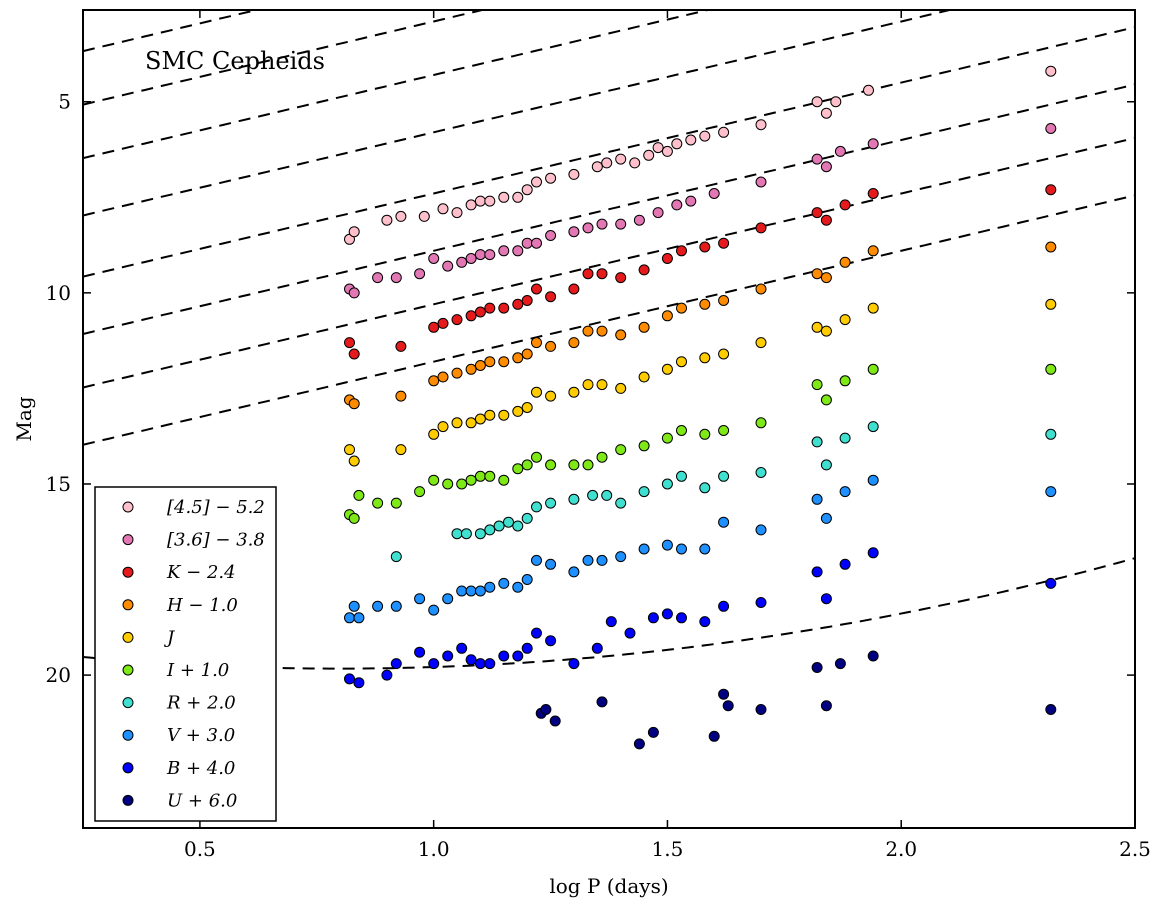 This screenshot has width=1158, height=901. I want to click on legend-label: U + 6.0, so click(202, 800).